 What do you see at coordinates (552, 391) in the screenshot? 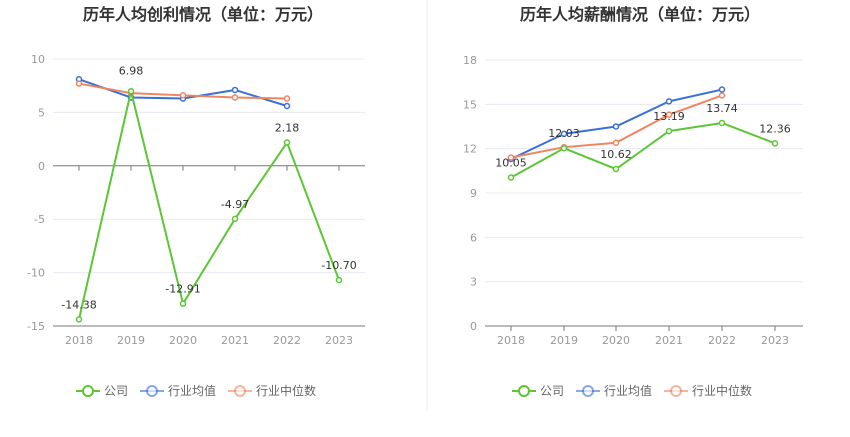
I see `salary-legend-label: 公司` at bounding box center [552, 391].